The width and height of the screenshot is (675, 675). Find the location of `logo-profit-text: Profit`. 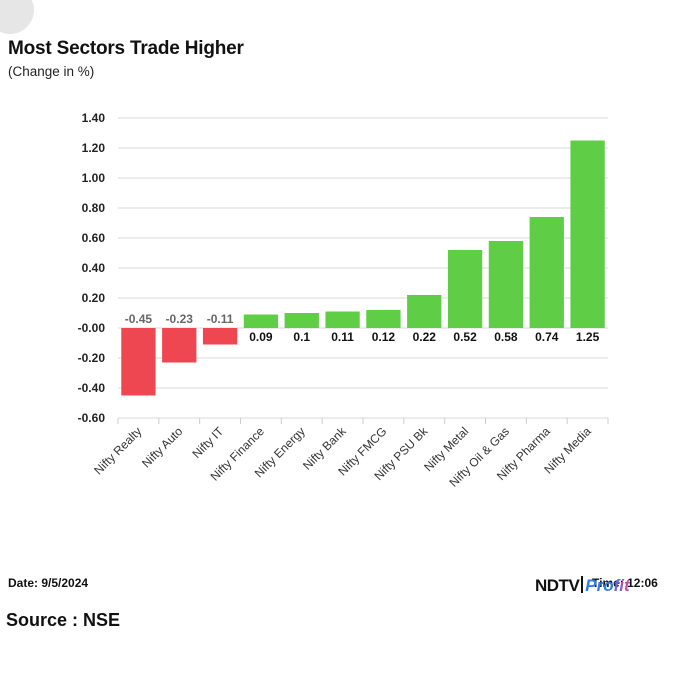

logo-profit-text: Profit is located at coordinates (607, 585).